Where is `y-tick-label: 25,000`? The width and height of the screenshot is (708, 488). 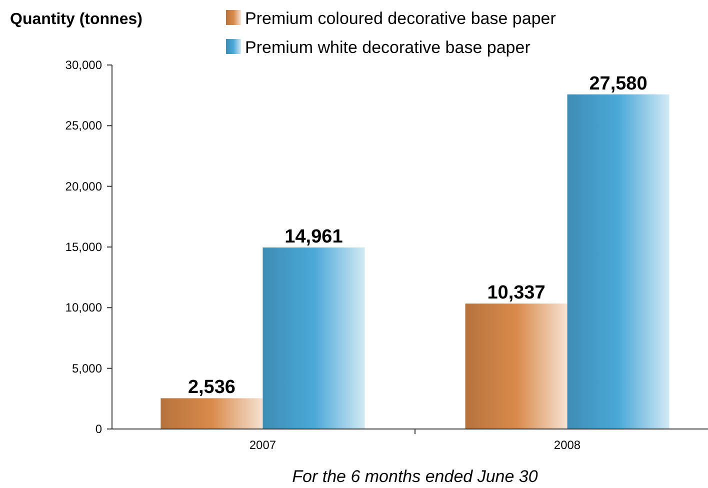
y-tick-label: 25,000 is located at coordinates (83, 125).